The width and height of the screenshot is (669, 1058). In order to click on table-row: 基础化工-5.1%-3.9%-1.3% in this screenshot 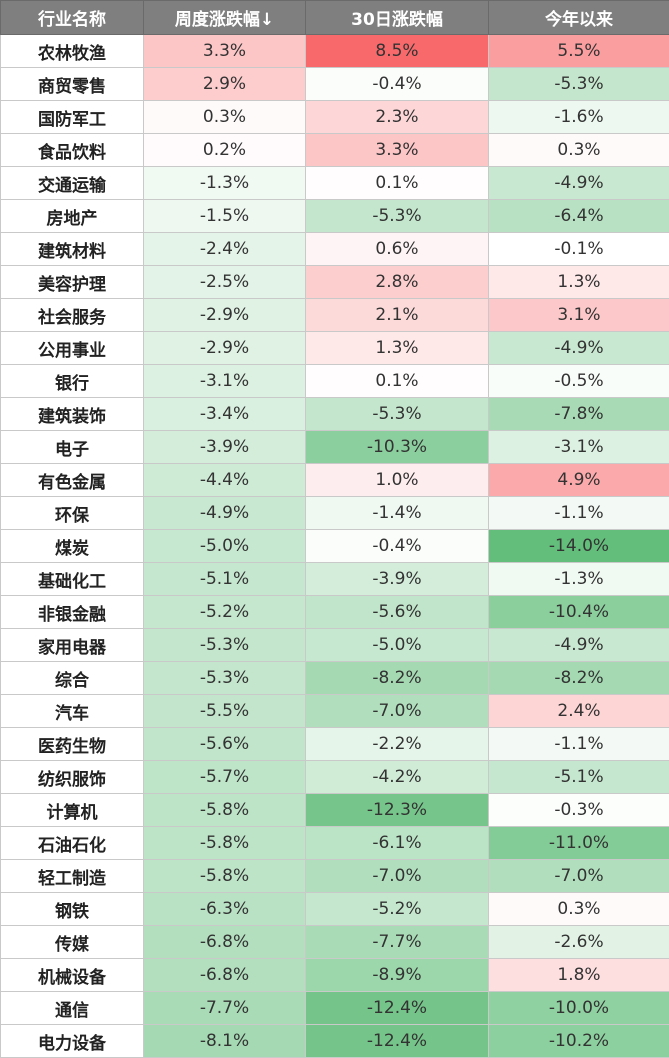, I will do `click(335, 579)`.